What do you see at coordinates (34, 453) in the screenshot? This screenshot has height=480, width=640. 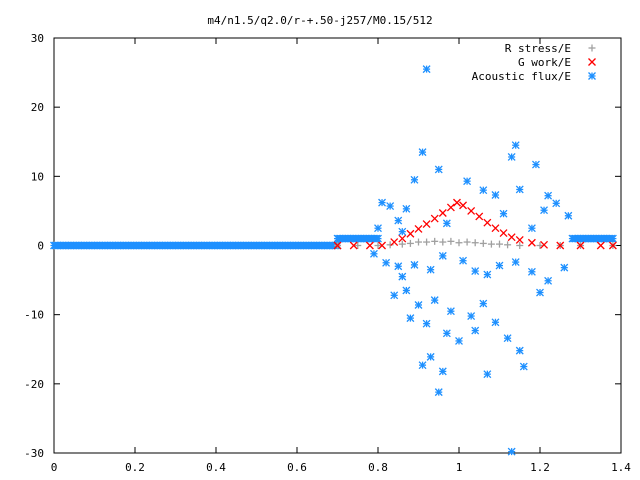 I see `y-tick-label: -30` at bounding box center [34, 453].